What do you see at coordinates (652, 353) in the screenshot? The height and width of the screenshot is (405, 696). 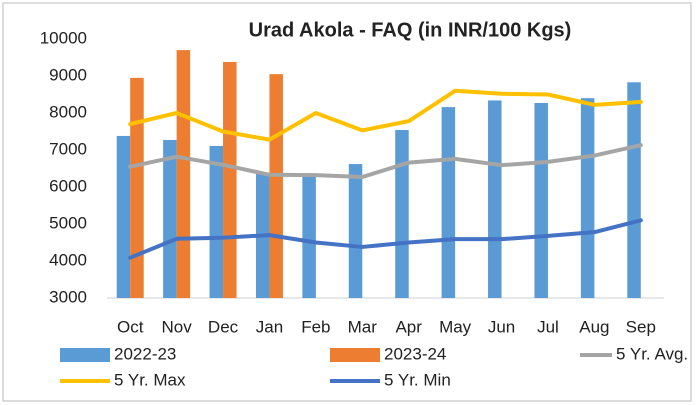 I see `legend-label: 5 Yr. Avg.` at bounding box center [652, 353].